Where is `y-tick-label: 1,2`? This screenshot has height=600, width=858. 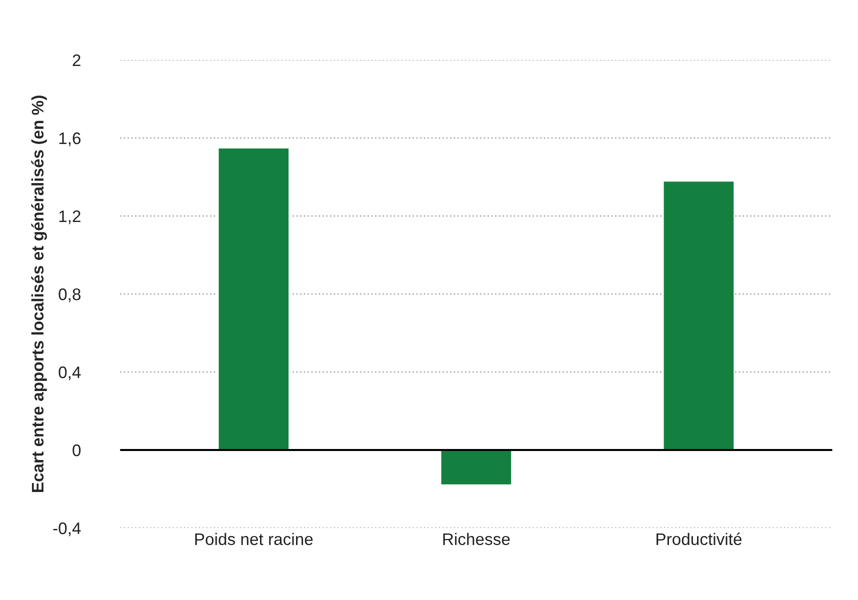
y-tick-label: 1,2 is located at coordinates (69, 217).